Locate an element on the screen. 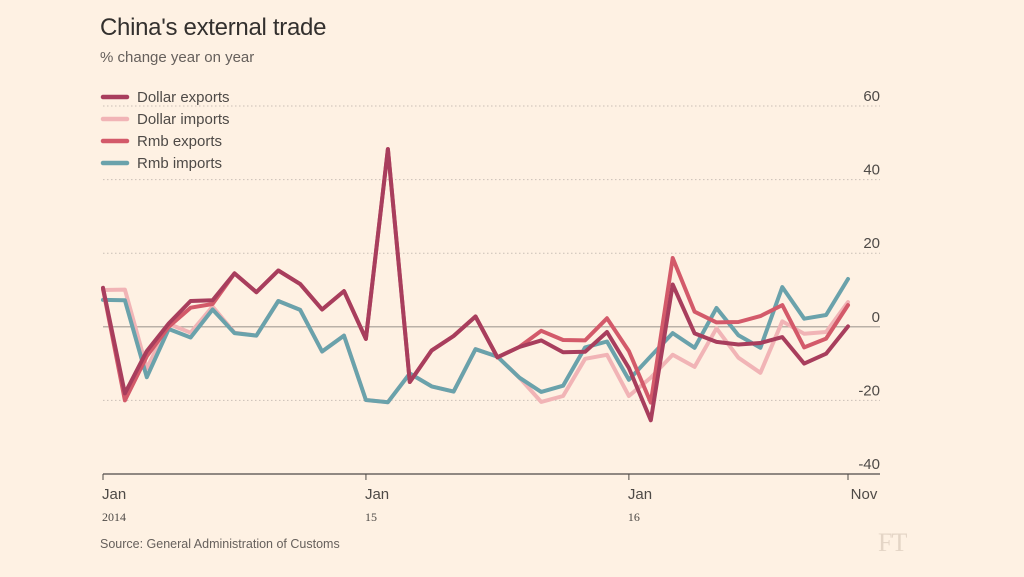 The image size is (1024, 577). x-tick-year: 16 is located at coordinates (634, 517).